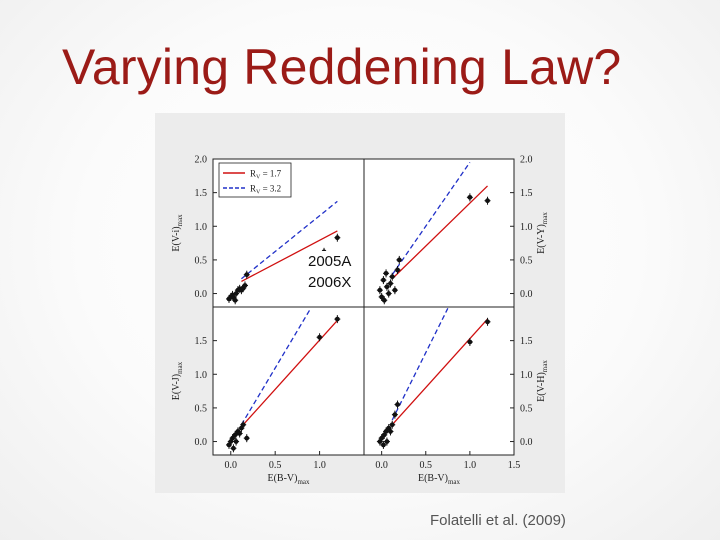 The height and width of the screenshot is (540, 720). I want to click on x-tick-label: 1.5, so click(514, 465).